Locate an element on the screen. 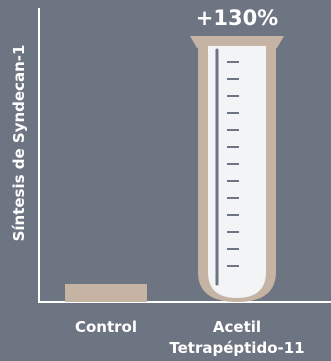 The width and height of the screenshot is (331, 361). category-label-acetil-tetrapeptido-11: Acetil Tetrapéptido-11 is located at coordinates (236, 337).